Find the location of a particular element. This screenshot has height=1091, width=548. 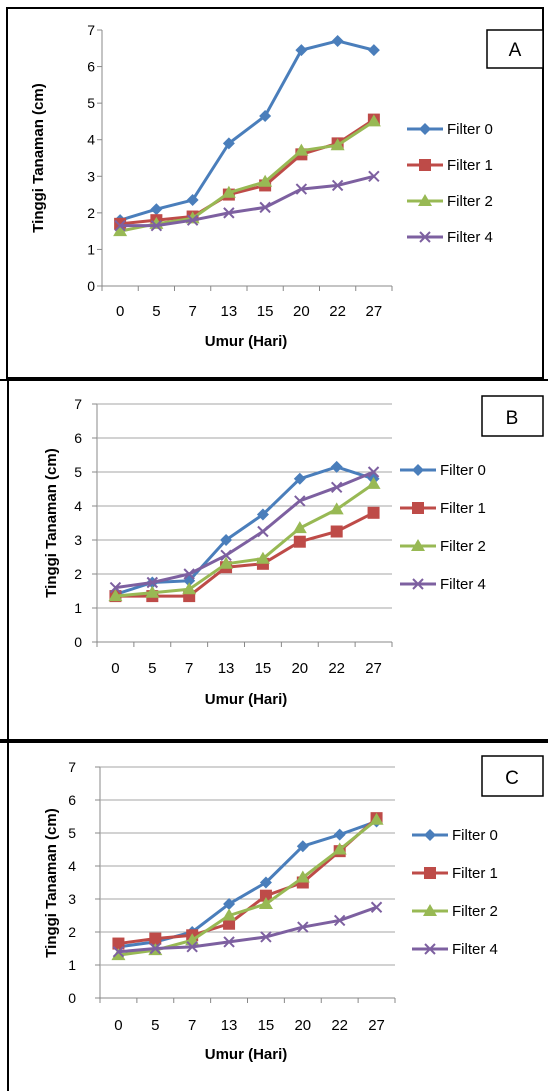

y-tick-label: 6 is located at coordinates (72, 800).